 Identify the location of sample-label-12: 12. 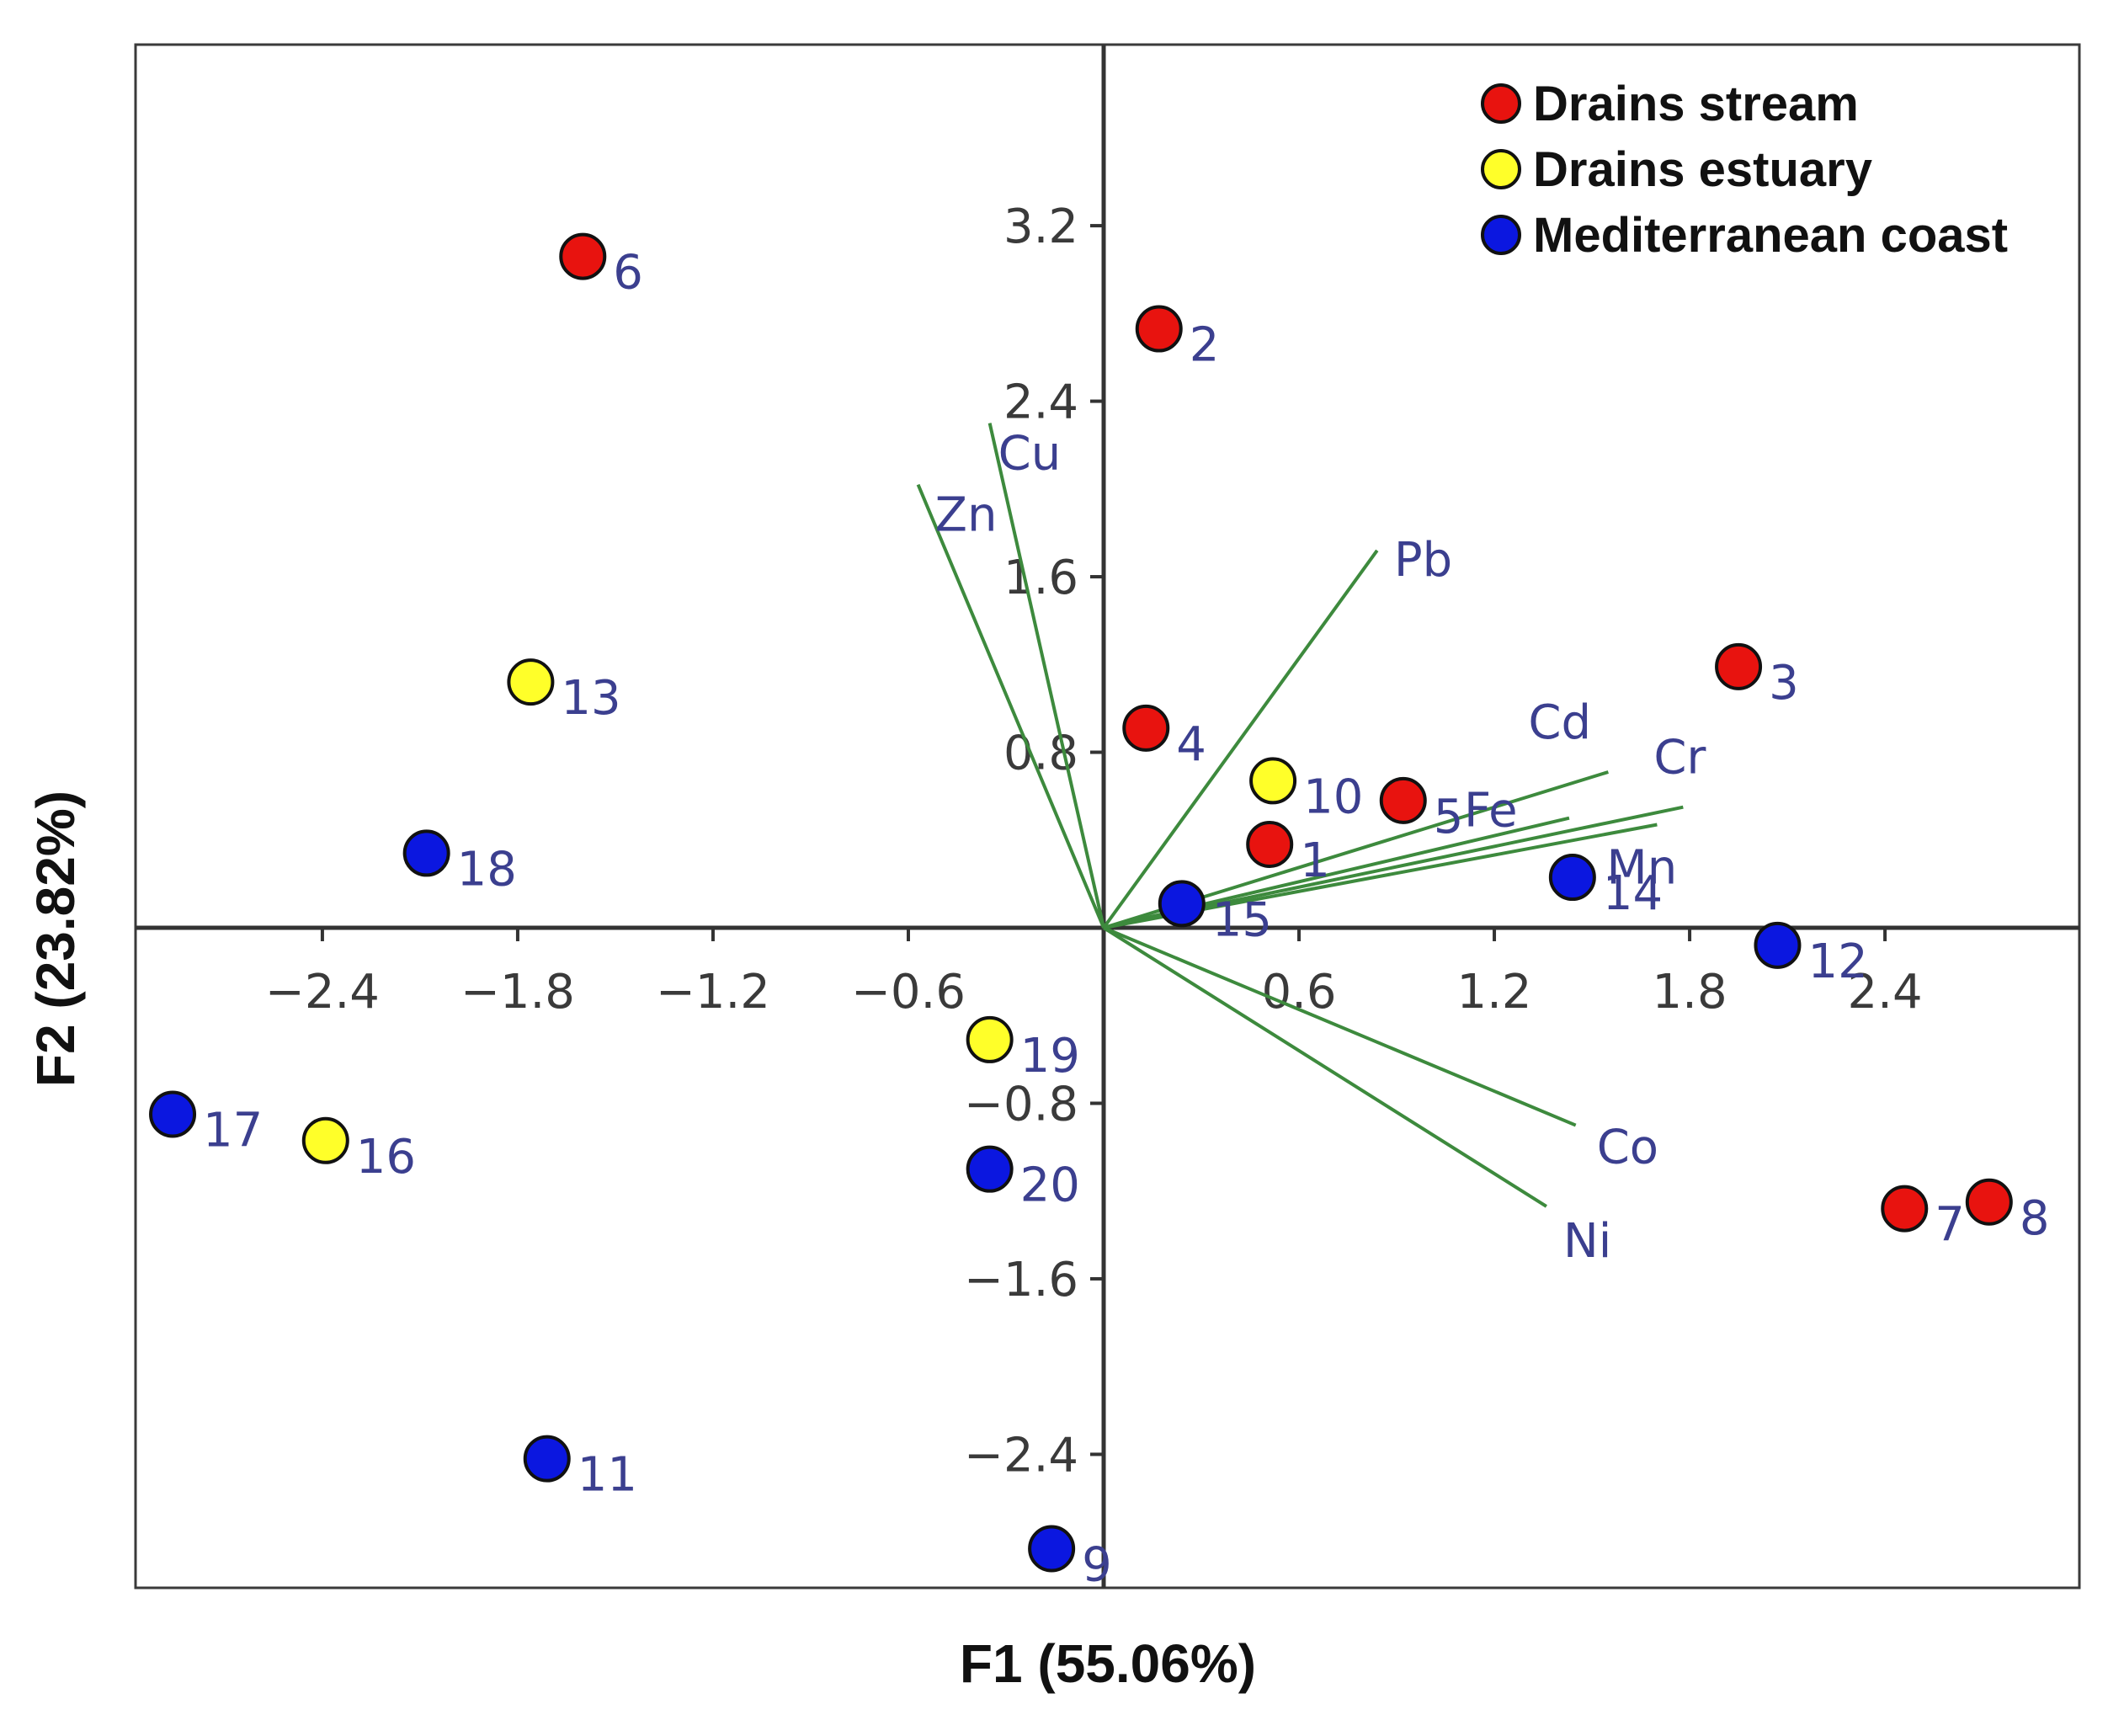
(1837, 962).